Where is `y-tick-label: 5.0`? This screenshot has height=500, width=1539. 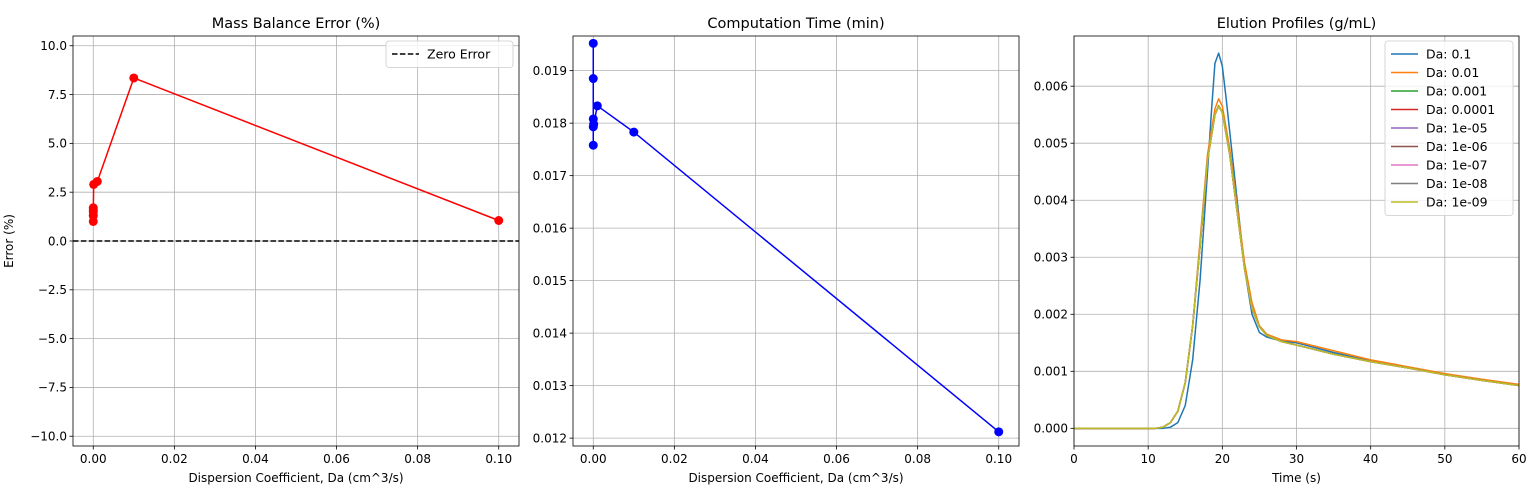
y-tick-label: 5.0 is located at coordinates (57, 144).